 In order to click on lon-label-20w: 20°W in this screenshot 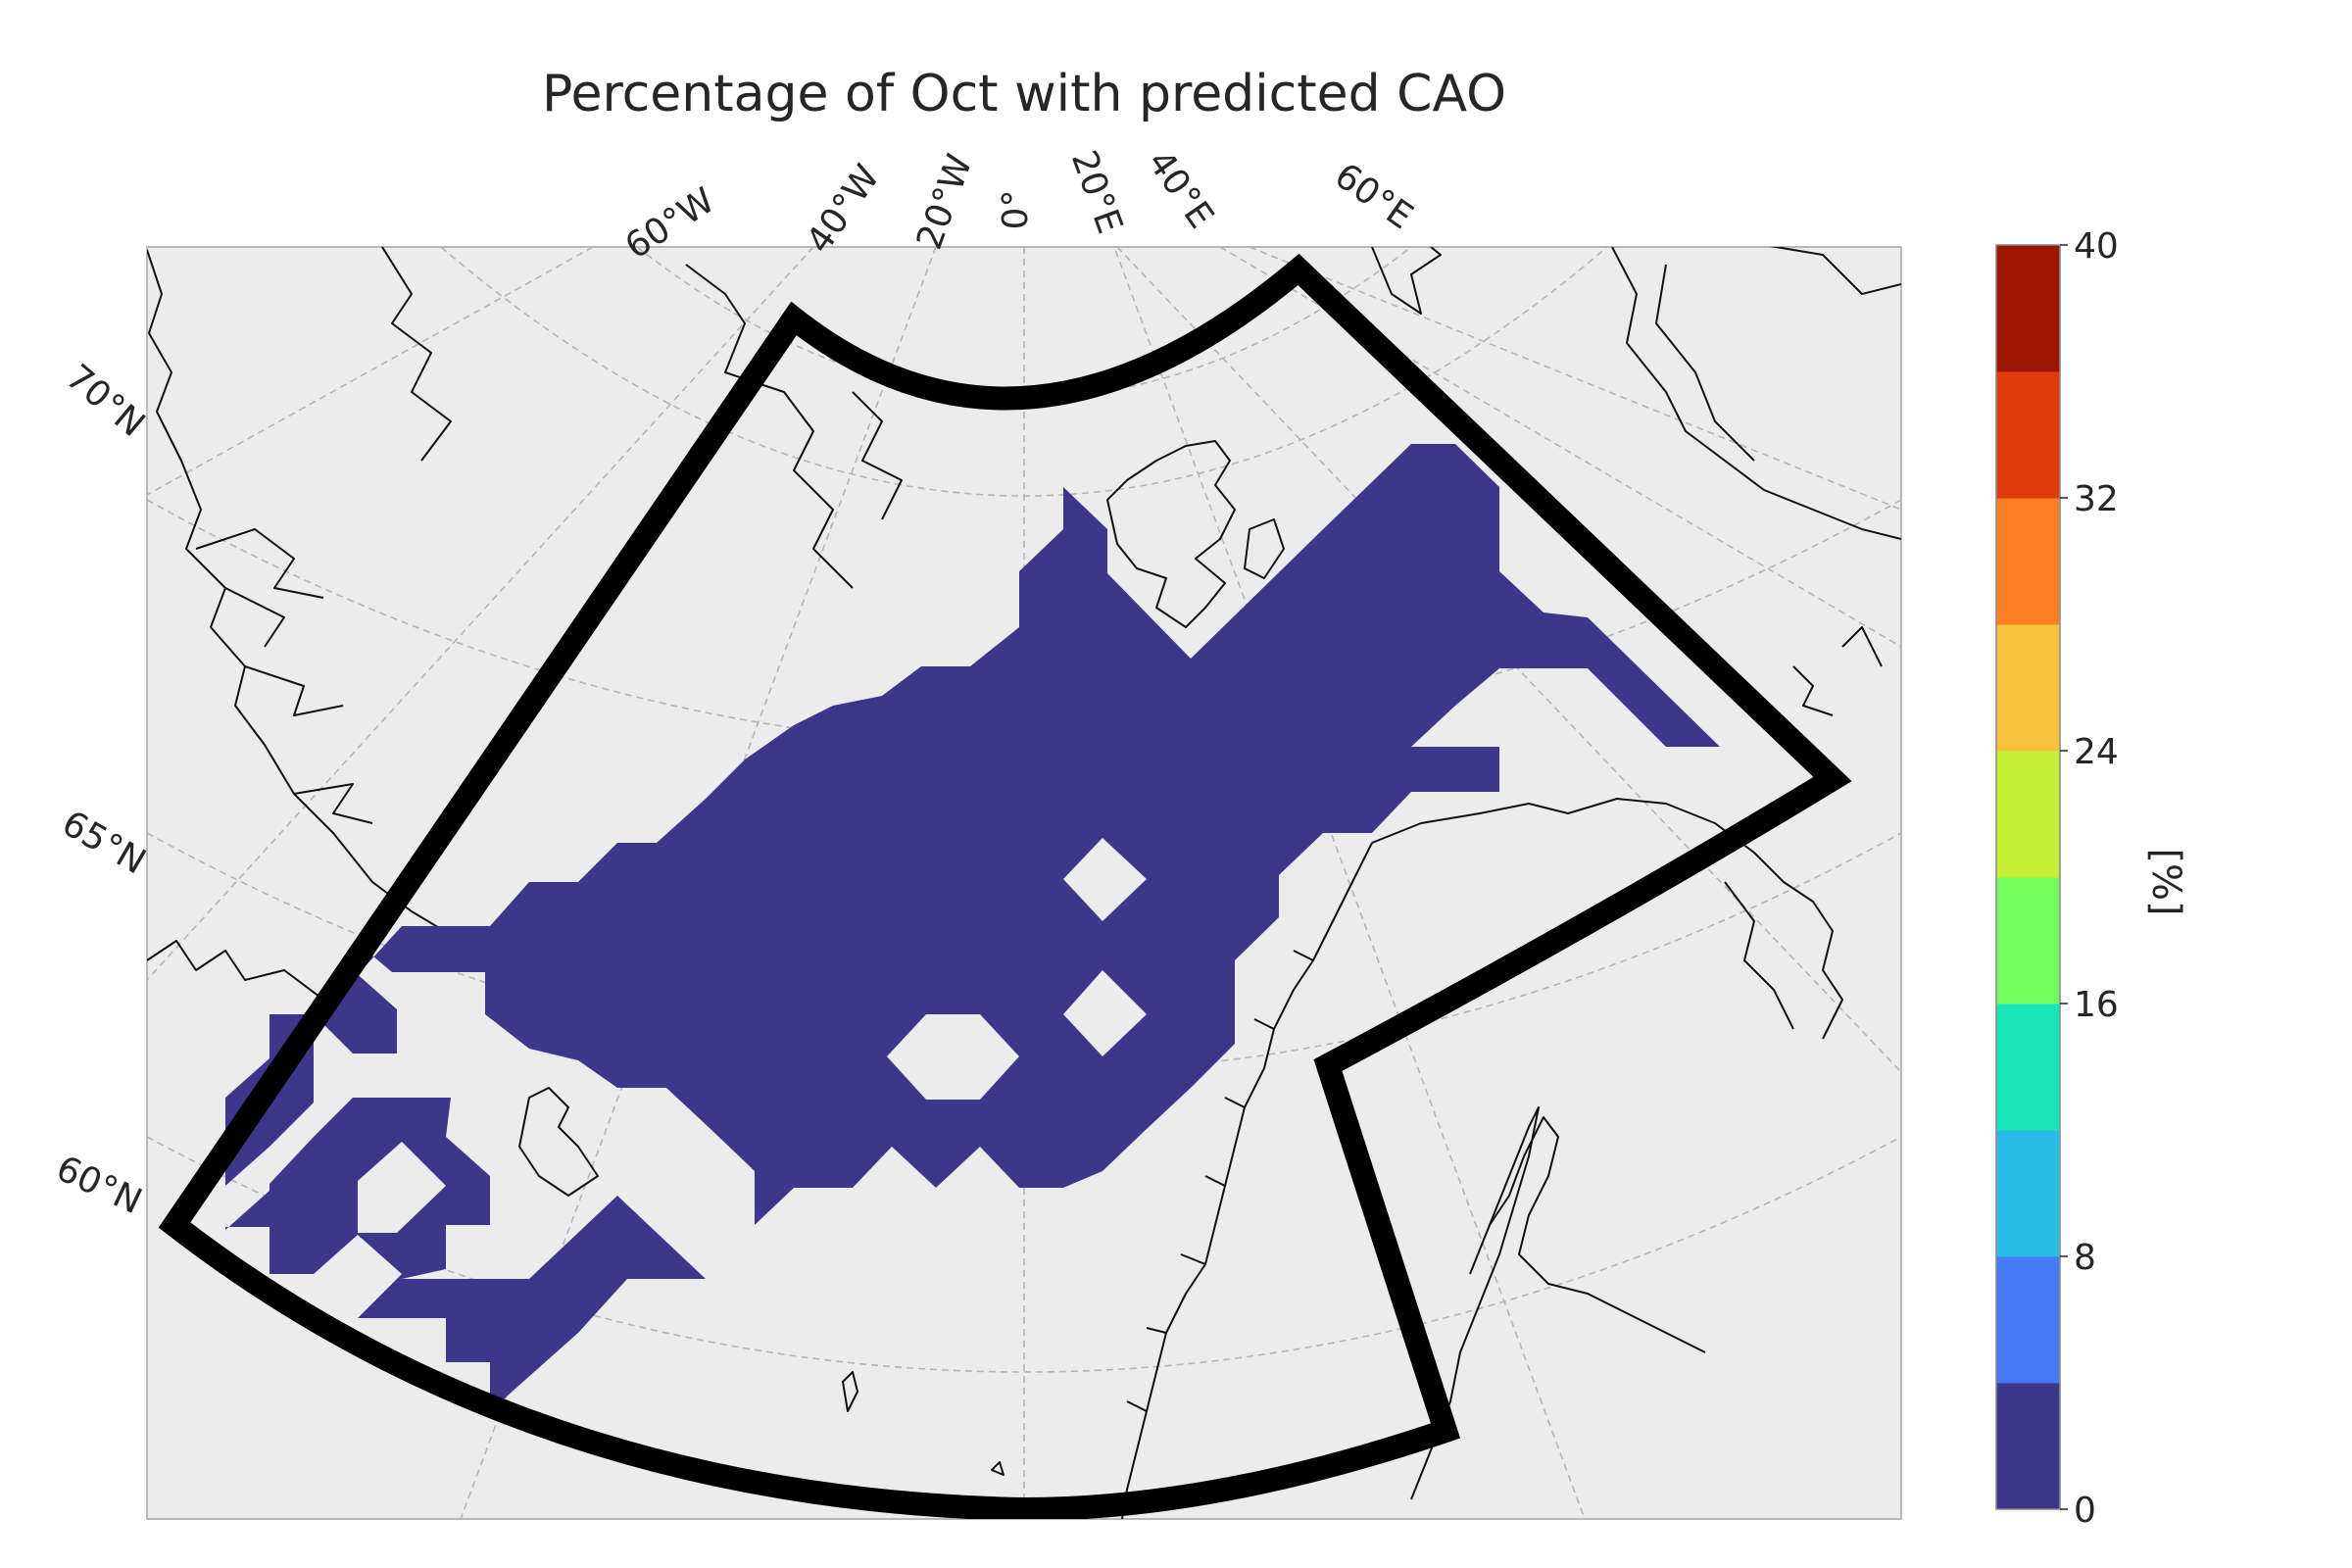, I will do `click(945, 201)`.